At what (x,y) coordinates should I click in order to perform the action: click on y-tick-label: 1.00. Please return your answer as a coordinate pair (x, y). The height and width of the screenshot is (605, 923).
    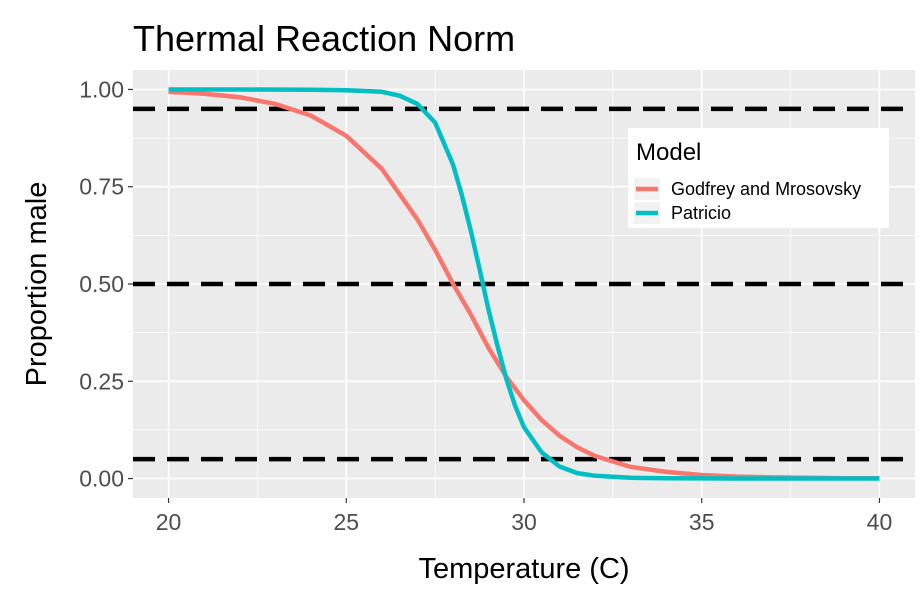
    Looking at the image, I should click on (101, 89).